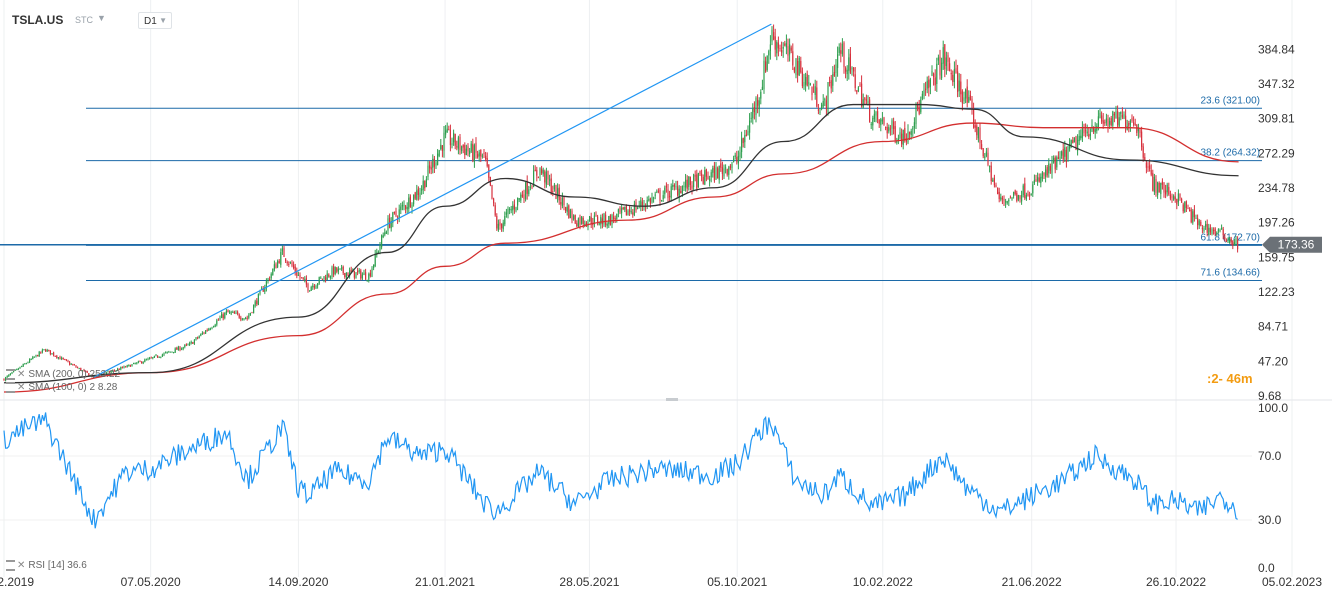 The height and width of the screenshot is (604, 1332). Describe the element at coordinates (1270, 456) in the screenshot. I see `rsi-tick-label: 70.0` at that location.